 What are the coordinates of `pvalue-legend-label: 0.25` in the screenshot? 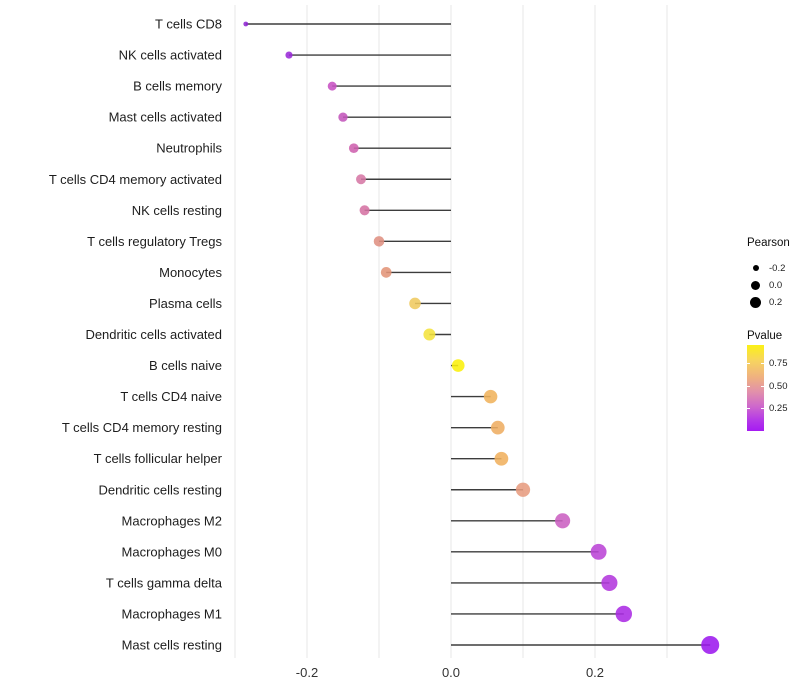 It's located at (778, 408).